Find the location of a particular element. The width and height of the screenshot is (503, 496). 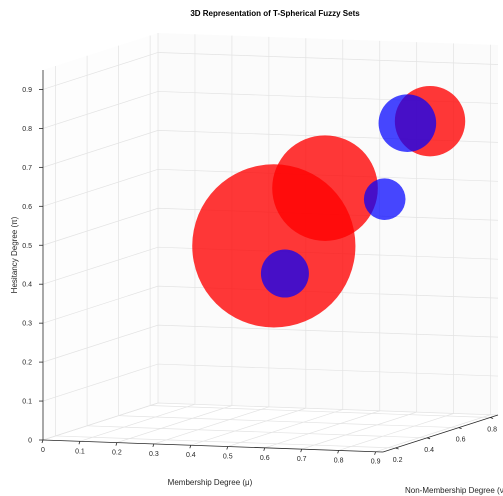

x-tick-label: 0 is located at coordinates (43, 450).